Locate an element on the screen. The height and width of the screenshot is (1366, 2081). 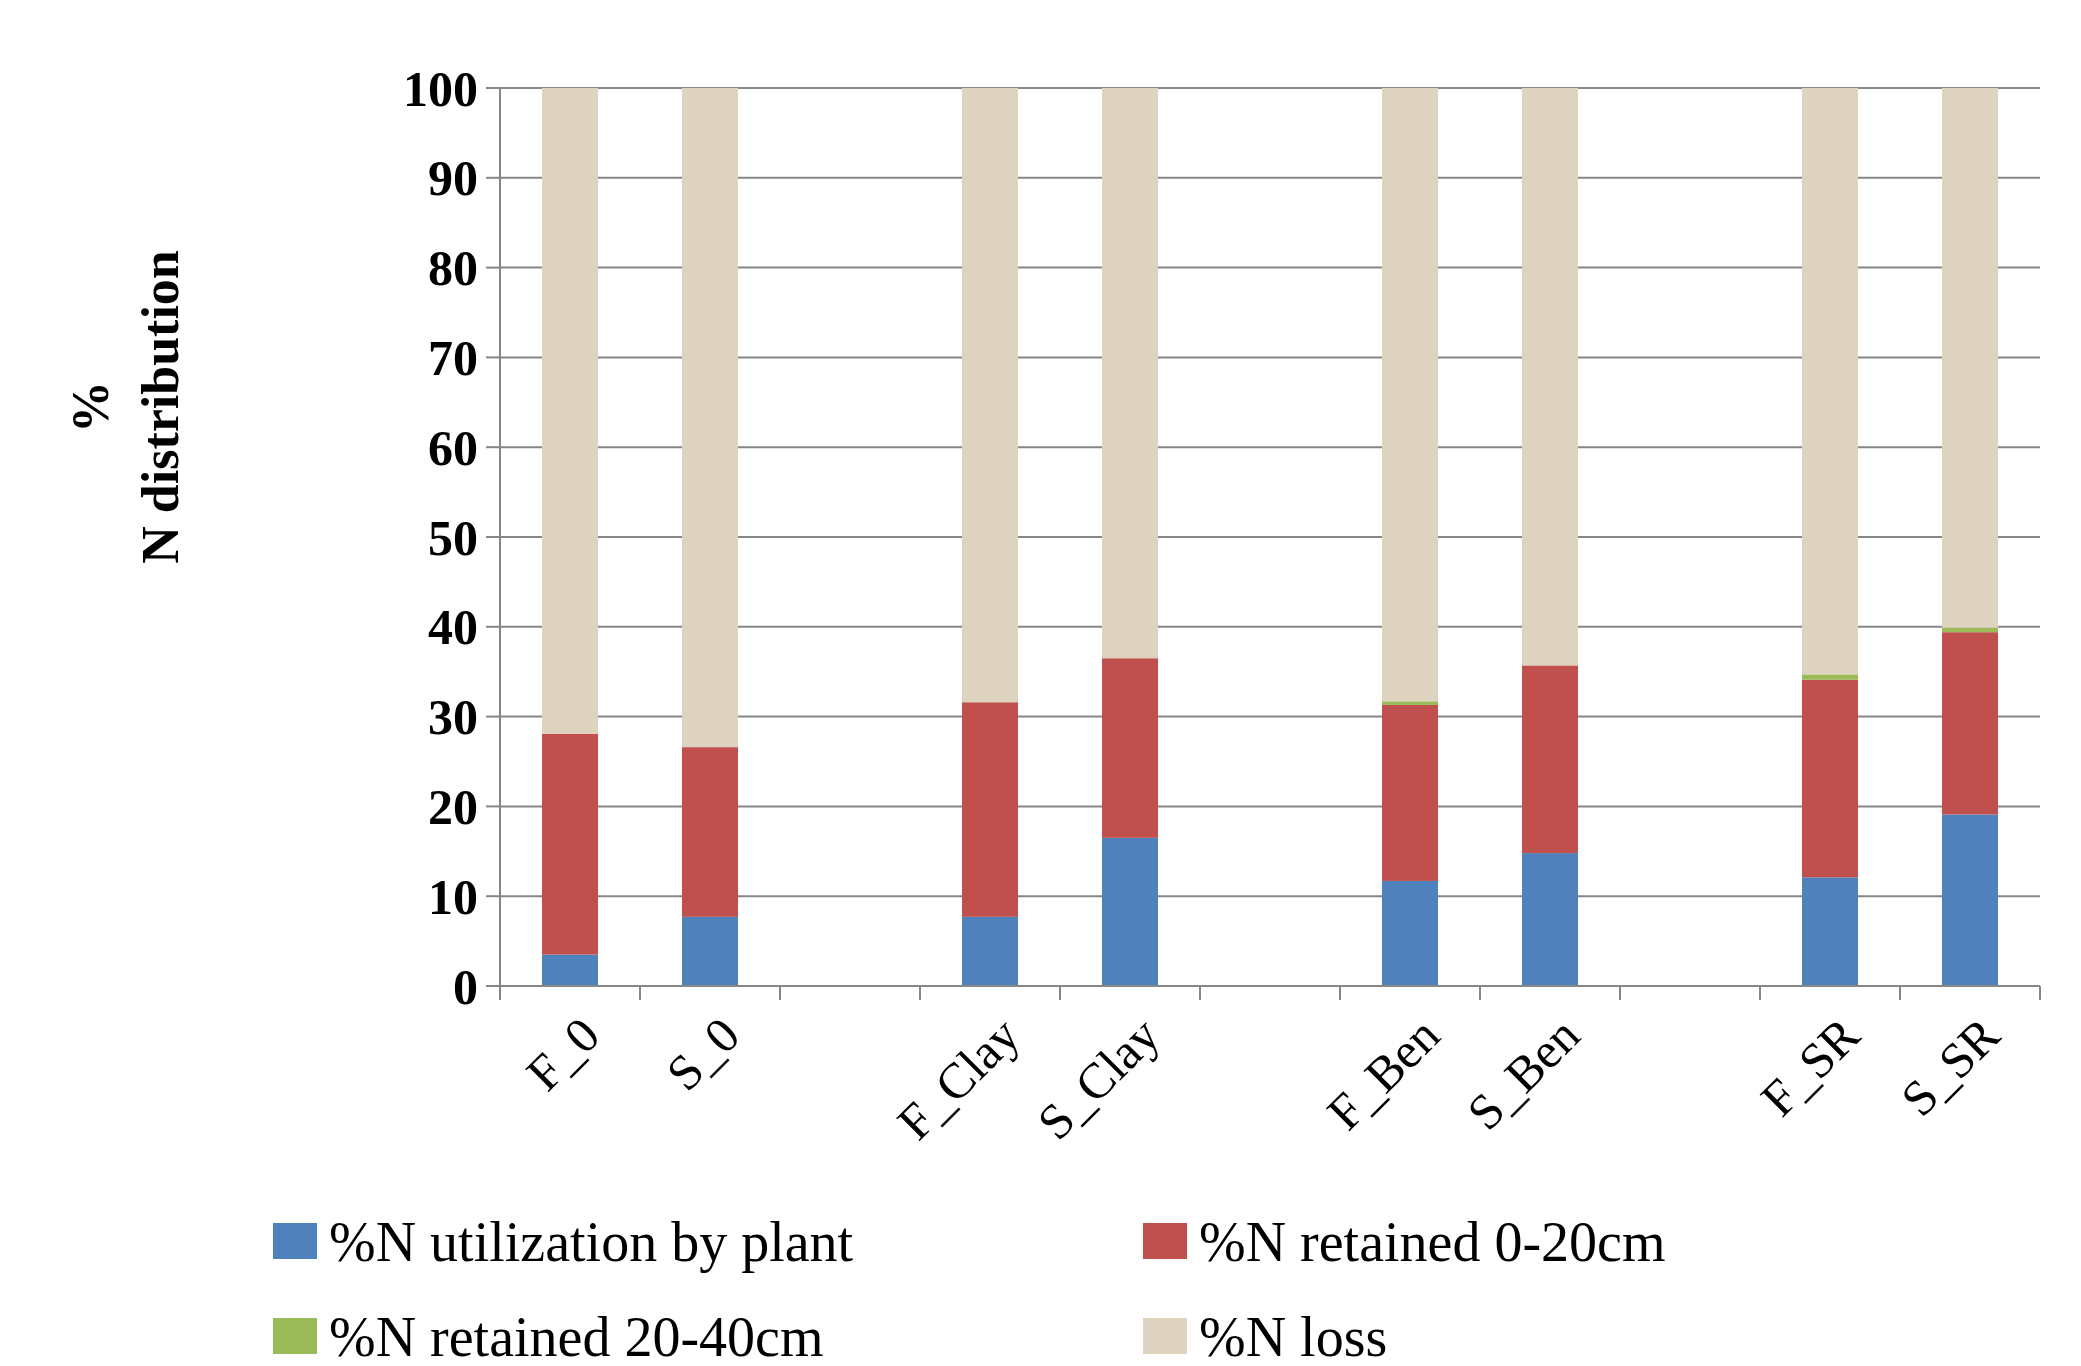
y-tick-label: 50 is located at coordinates (453, 537).